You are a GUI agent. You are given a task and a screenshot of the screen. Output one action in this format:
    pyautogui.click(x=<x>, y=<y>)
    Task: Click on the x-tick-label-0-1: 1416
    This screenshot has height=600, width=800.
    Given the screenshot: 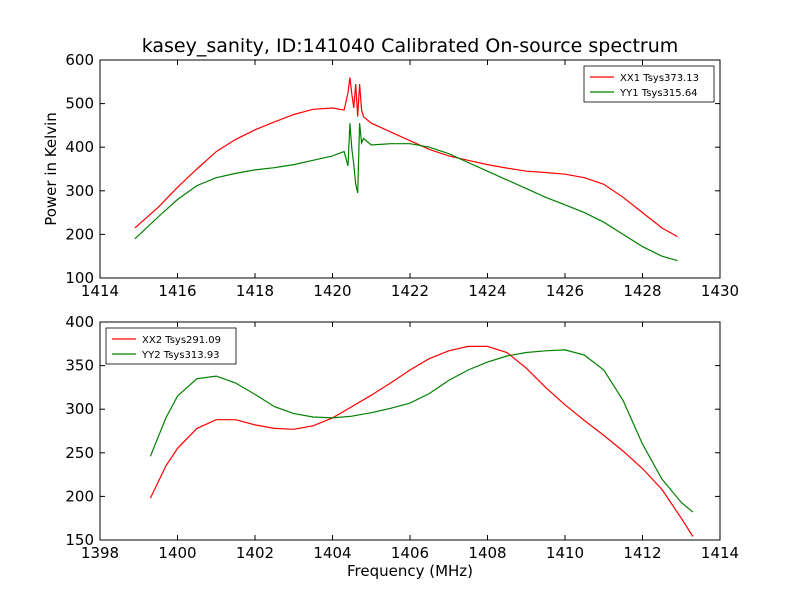 What is the action you would take?
    pyautogui.click(x=177, y=291)
    